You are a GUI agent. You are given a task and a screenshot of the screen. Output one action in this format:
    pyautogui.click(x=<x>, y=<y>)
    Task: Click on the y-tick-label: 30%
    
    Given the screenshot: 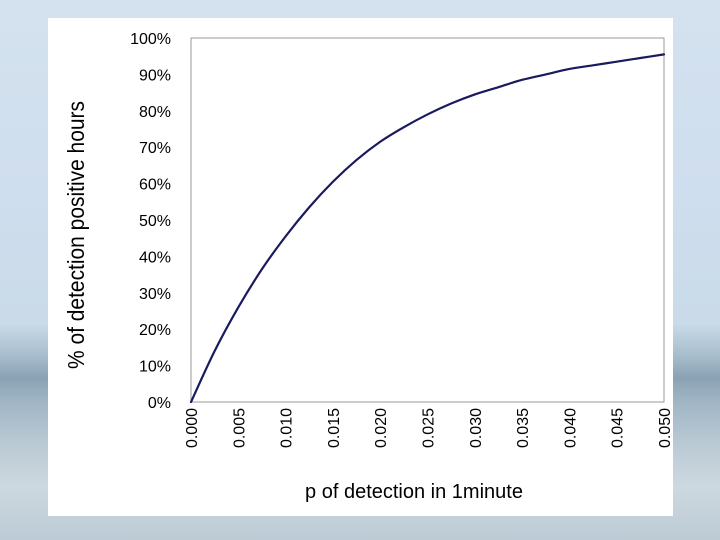 What is the action you would take?
    pyautogui.click(x=155, y=294)
    